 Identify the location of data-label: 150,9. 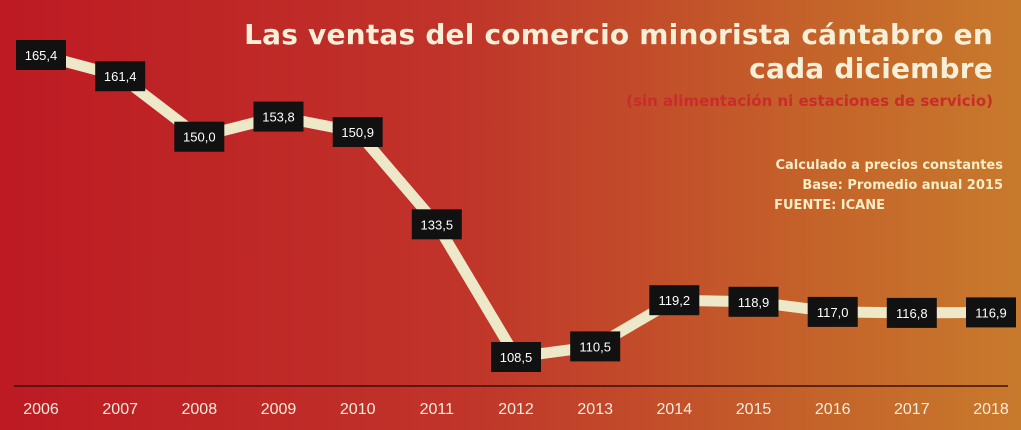
(357, 132).